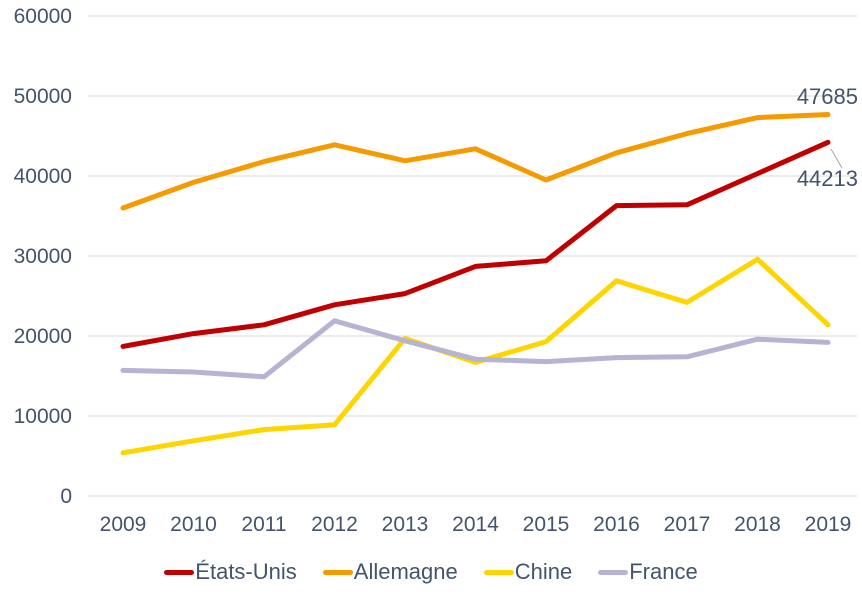 The image size is (862, 606). I want to click on x-axis-tick-label: 2017, so click(687, 524).